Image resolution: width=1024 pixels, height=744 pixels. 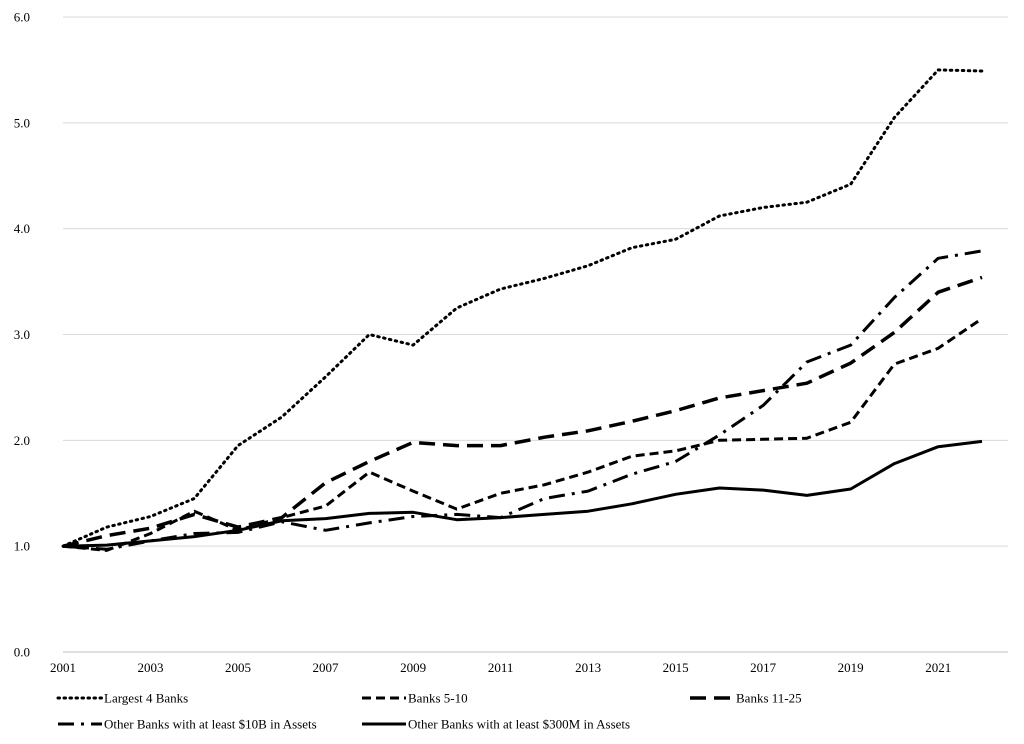 I want to click on y-tick-label: 3.0, so click(x=22, y=334).